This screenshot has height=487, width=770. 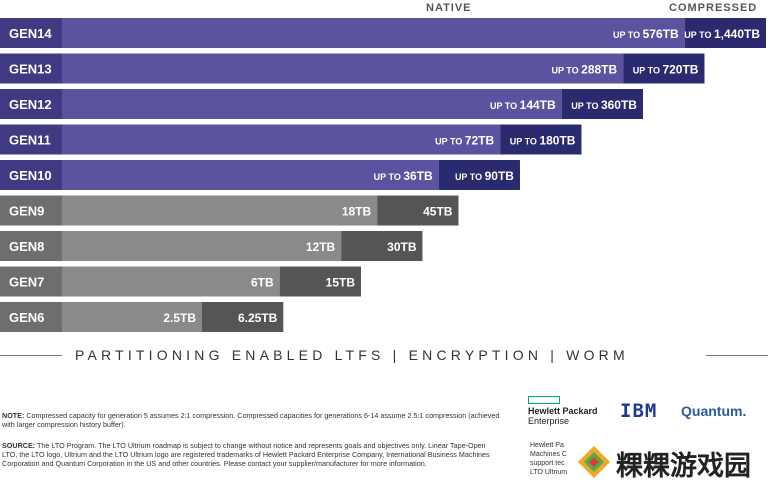 I want to click on compressed-value-label: UP TO 720TB, so click(x=666, y=70).